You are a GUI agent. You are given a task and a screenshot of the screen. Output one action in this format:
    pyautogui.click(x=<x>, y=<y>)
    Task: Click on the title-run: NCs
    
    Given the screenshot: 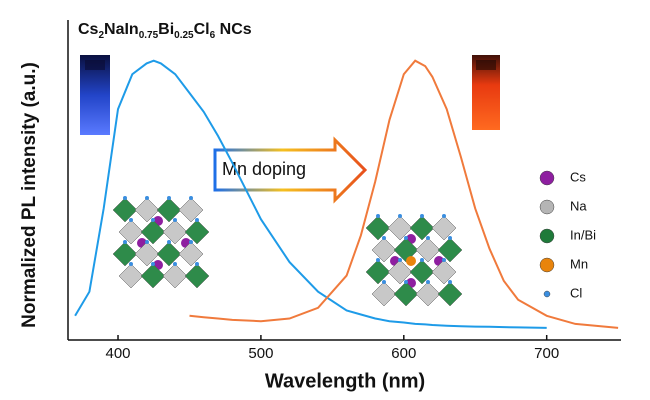 What is the action you would take?
    pyautogui.click(x=233, y=29)
    